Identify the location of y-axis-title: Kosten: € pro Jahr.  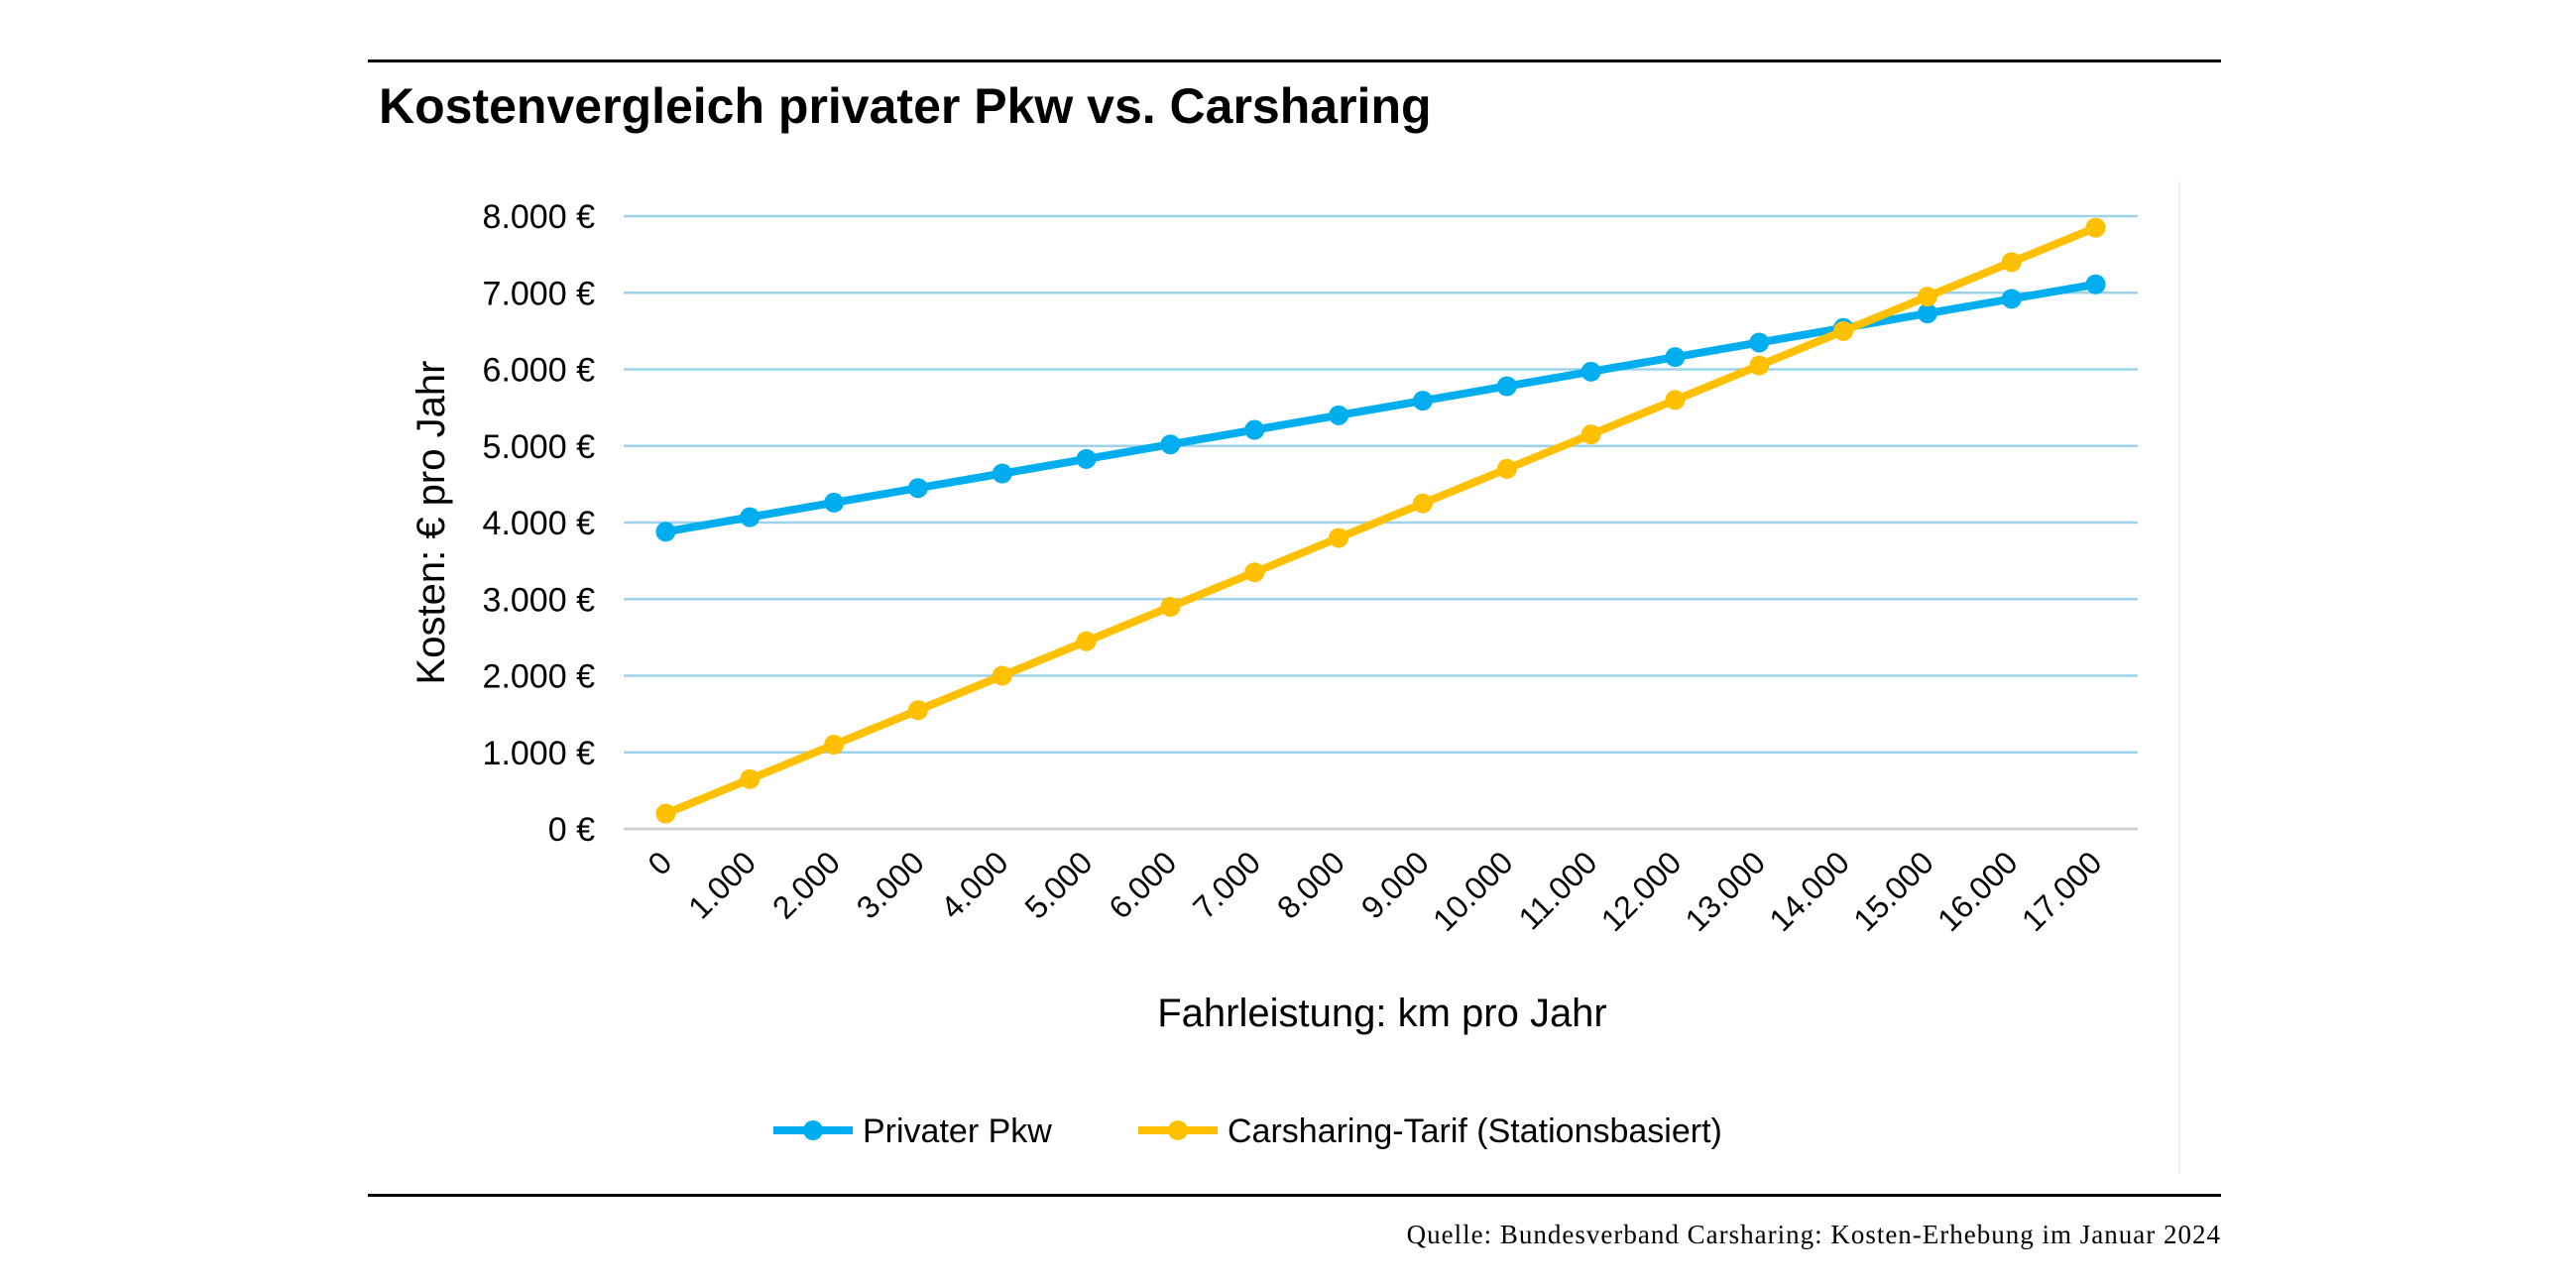
(432, 523).